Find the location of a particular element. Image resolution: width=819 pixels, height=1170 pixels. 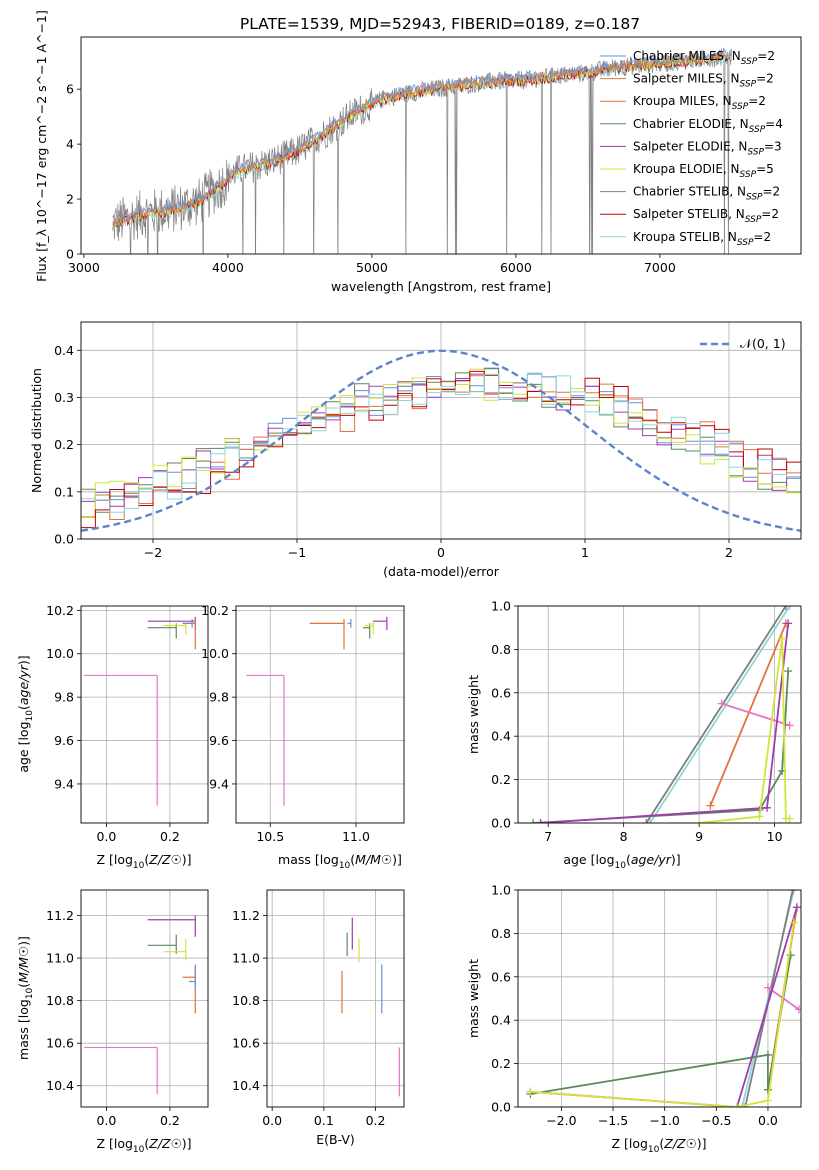

legend-text: Kroupa MILES, N is located at coordinates (682, 101).